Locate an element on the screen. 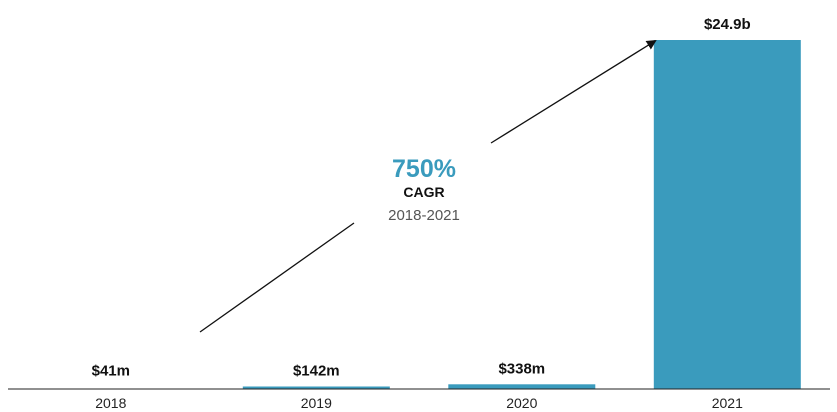 This screenshot has width=837, height=412. x-tick-labels-group: 2018 2019 2020 2021 is located at coordinates (419, 403).